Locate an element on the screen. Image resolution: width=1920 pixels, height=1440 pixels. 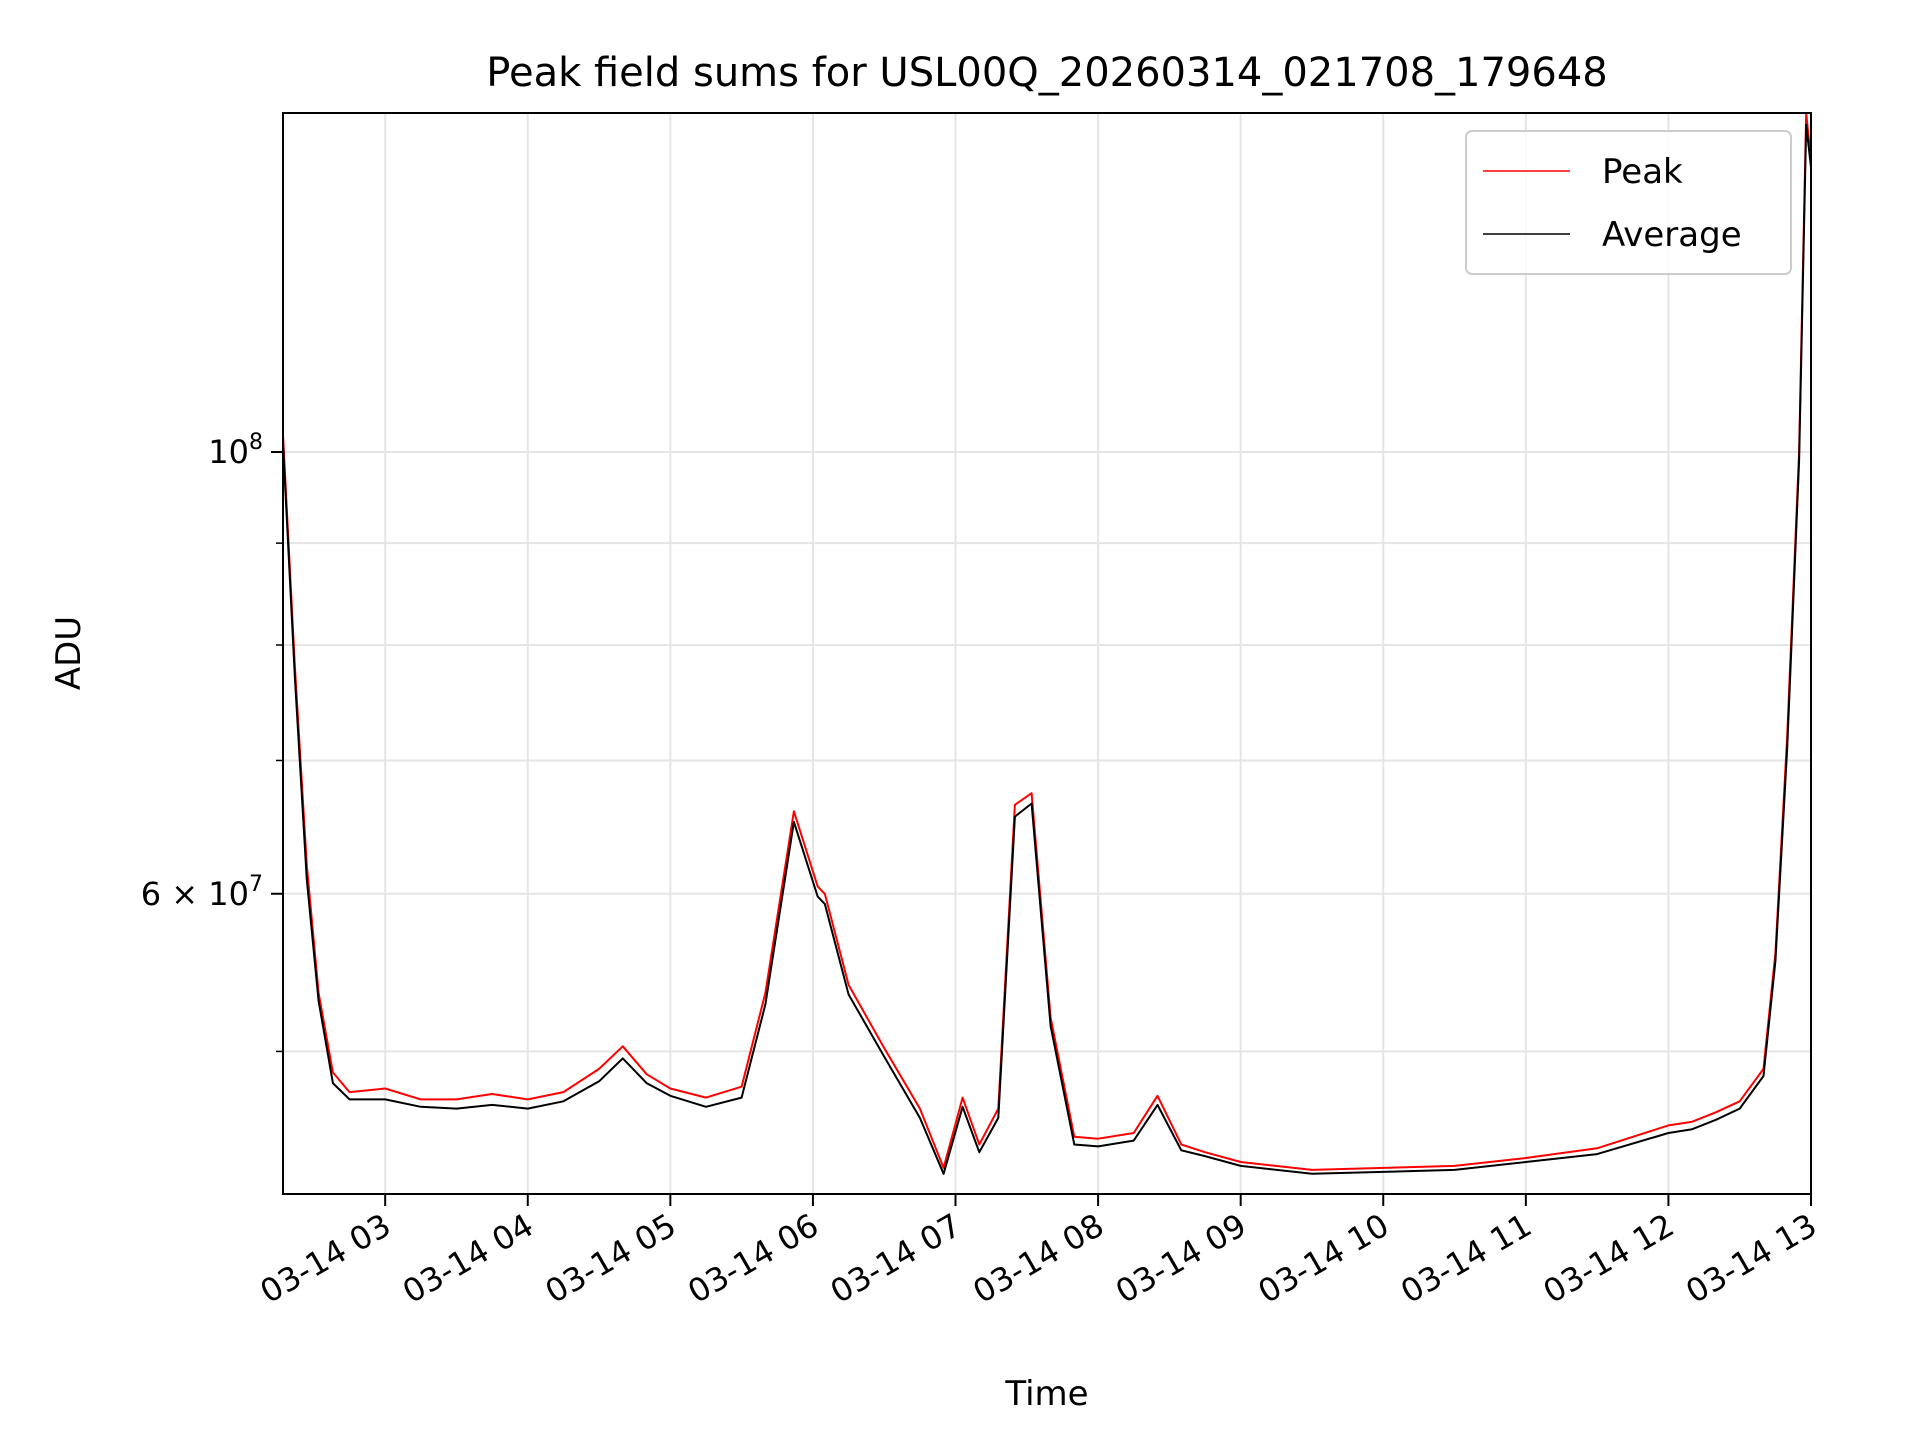
y-tick-label: 6 × 107 is located at coordinates (202, 892).